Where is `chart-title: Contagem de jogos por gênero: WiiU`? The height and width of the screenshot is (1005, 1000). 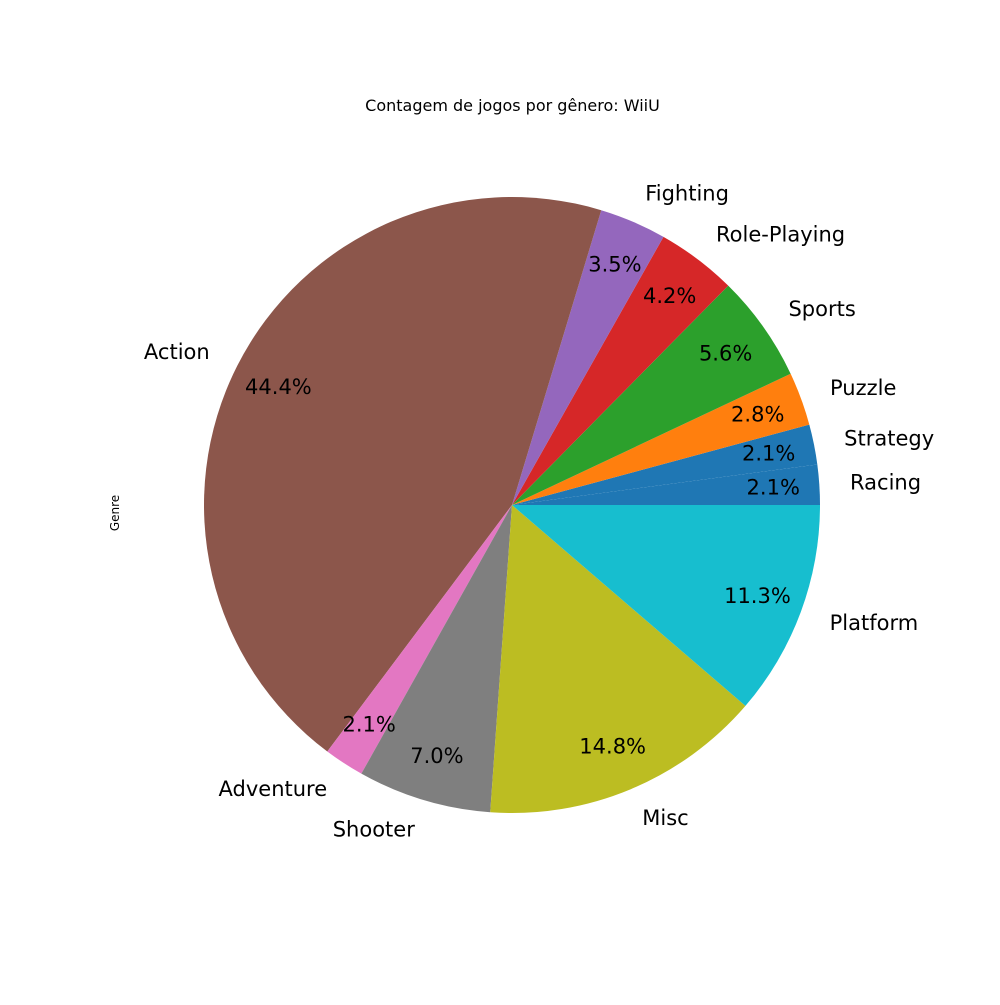 chart-title: Contagem de jogos por gênero: WiiU is located at coordinates (512, 105).